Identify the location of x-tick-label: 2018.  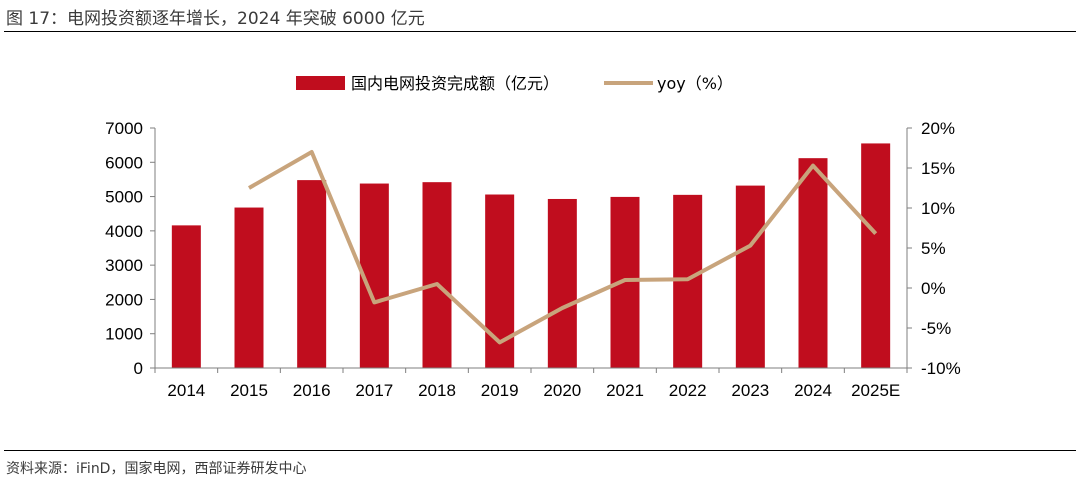
(437, 390).